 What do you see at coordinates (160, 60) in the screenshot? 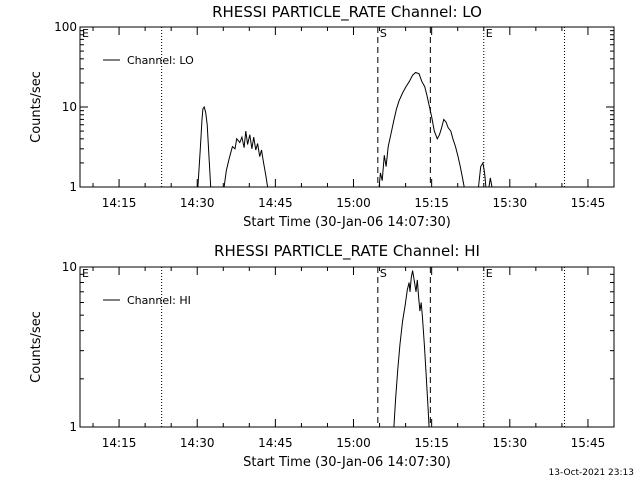
I see `legend-label: Channel: LO` at bounding box center [160, 60].